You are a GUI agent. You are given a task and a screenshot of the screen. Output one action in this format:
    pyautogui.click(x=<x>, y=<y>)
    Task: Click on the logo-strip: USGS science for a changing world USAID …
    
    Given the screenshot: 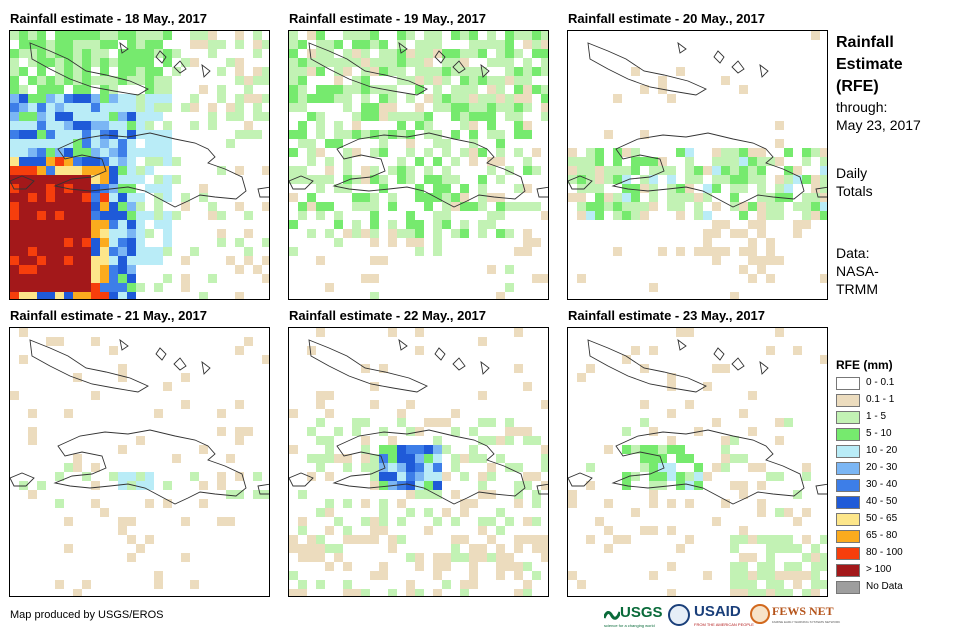 What is the action you would take?
    pyautogui.click(x=722, y=617)
    